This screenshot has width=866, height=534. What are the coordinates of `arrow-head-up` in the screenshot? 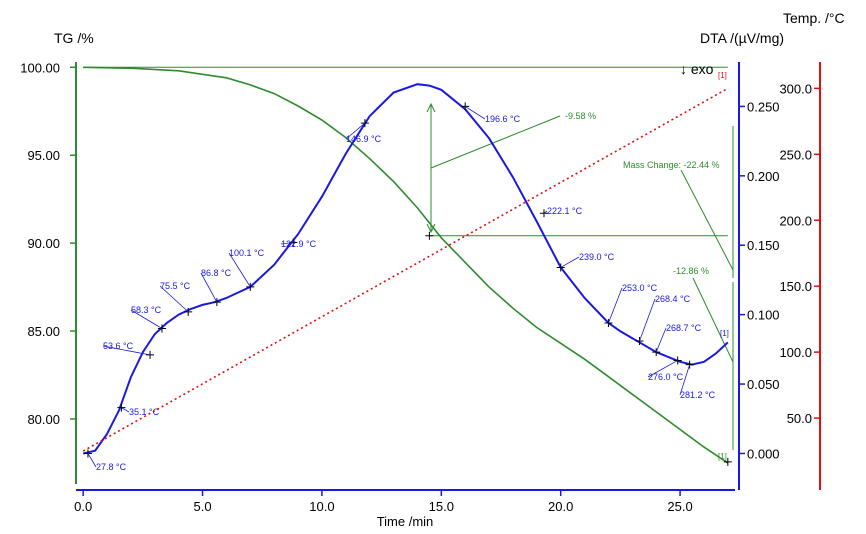 It's located at (431, 107).